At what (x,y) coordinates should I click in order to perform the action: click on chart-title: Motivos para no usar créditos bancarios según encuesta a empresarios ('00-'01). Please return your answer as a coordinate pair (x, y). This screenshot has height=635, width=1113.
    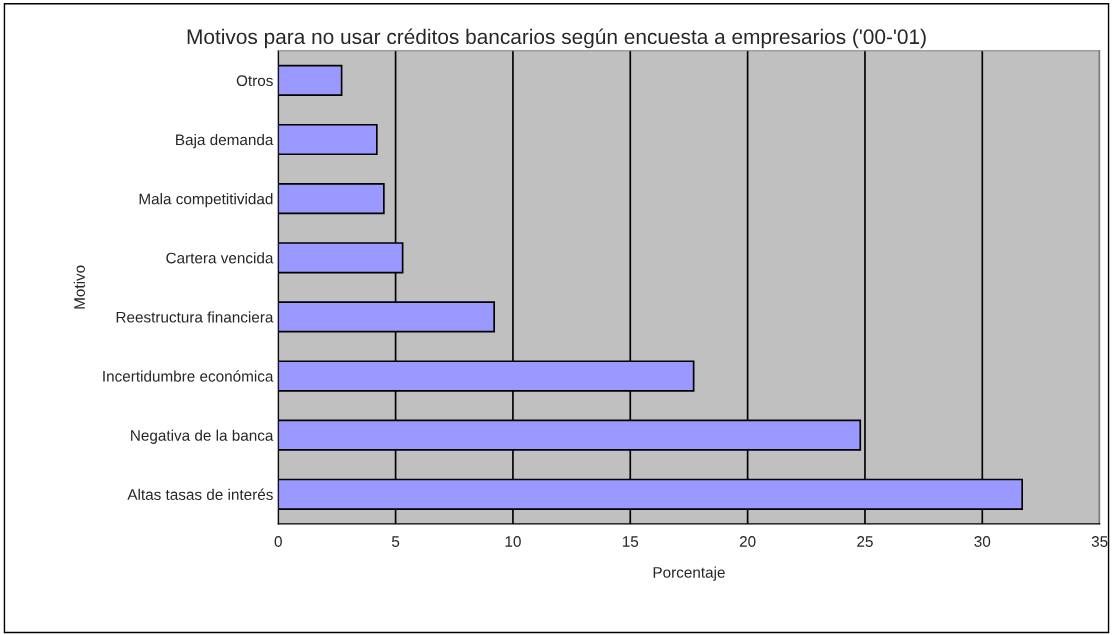
    Looking at the image, I should click on (556, 38).